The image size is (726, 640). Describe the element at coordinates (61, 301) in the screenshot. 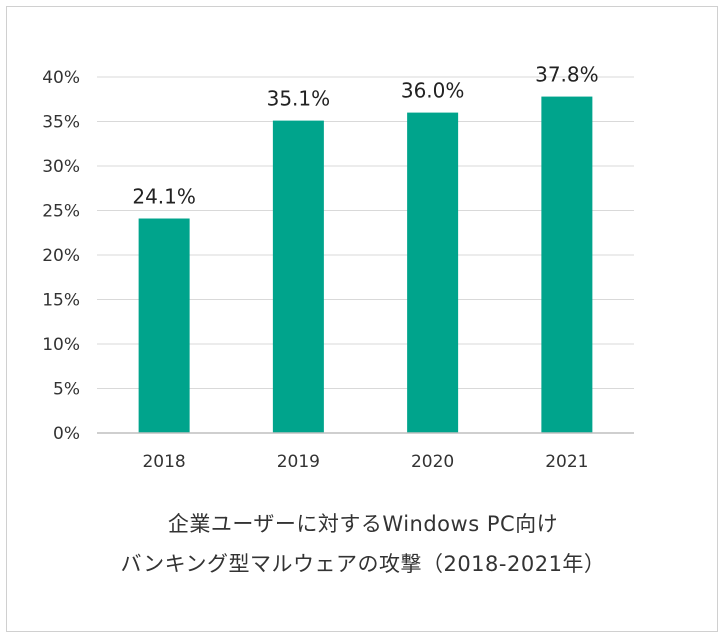

I see `y-tick-label: 15%` at that location.